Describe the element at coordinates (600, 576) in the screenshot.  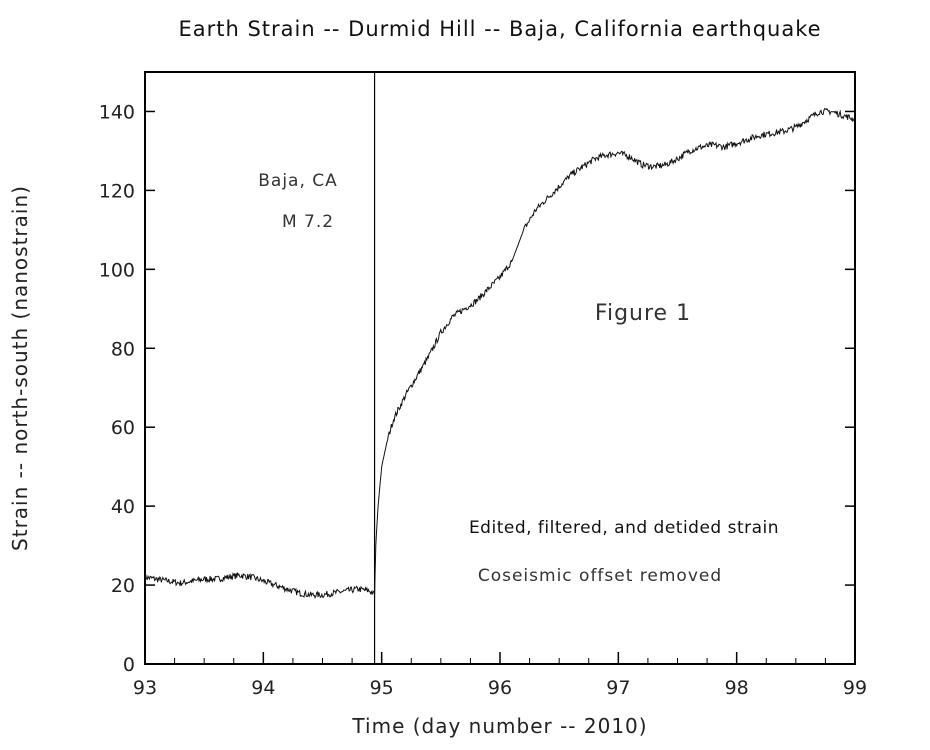
I see `offset-note: Coseismic offset removed` at that location.